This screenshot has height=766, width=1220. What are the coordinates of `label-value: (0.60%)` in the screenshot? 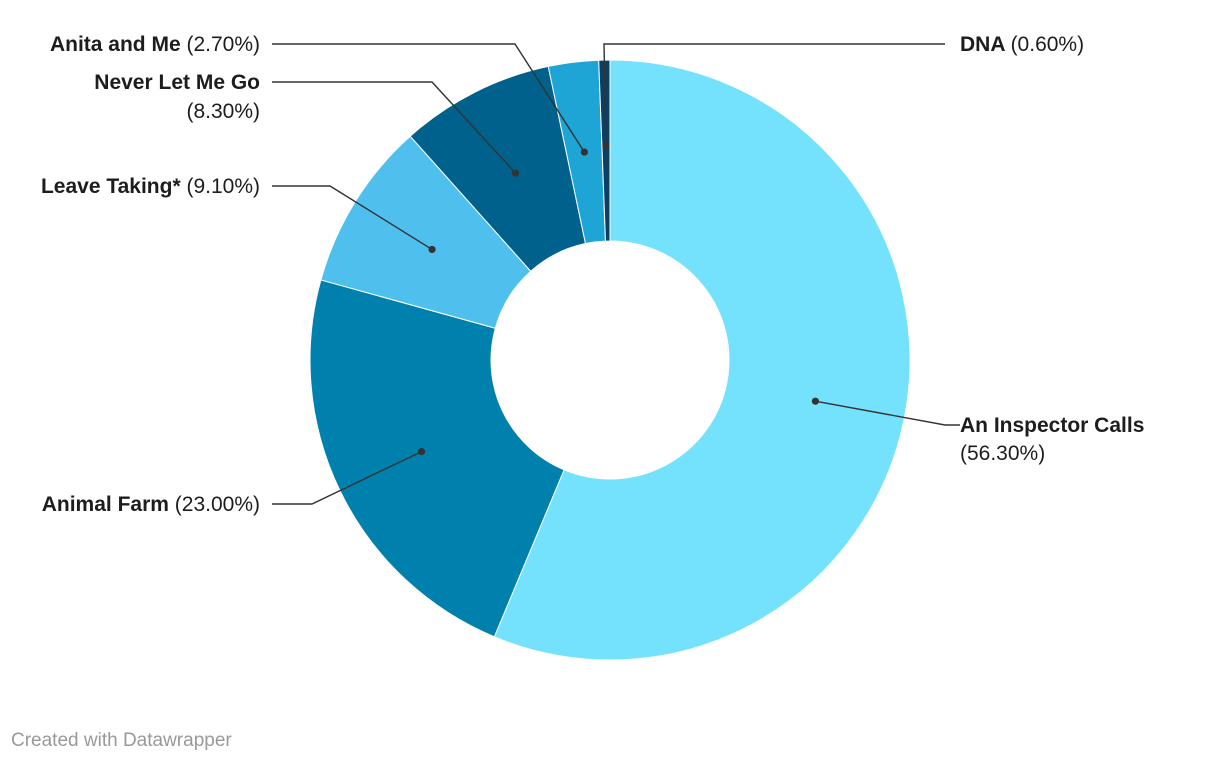 It's located at (1048, 44).